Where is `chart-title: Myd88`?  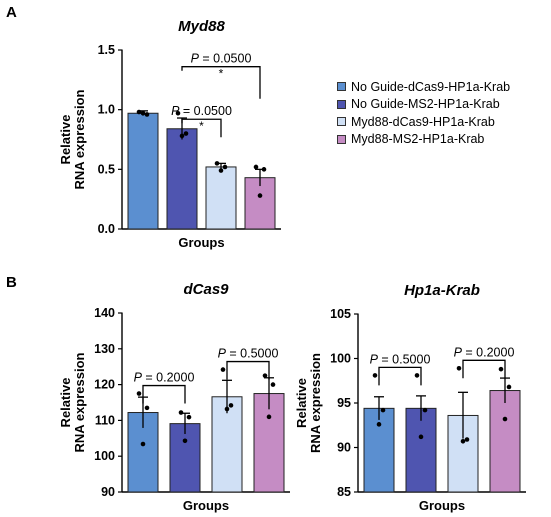 chart-title: Myd88 is located at coordinates (201, 26).